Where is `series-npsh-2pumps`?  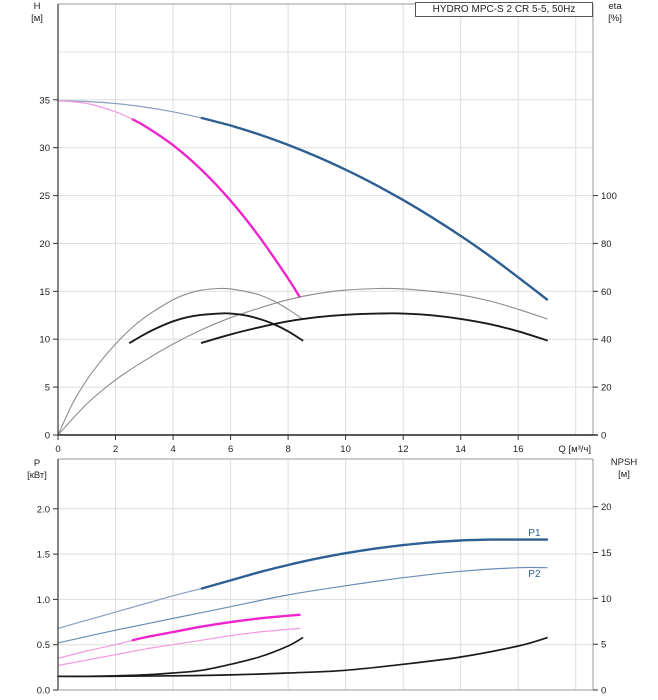
series-npsh-2pumps is located at coordinates (302, 657).